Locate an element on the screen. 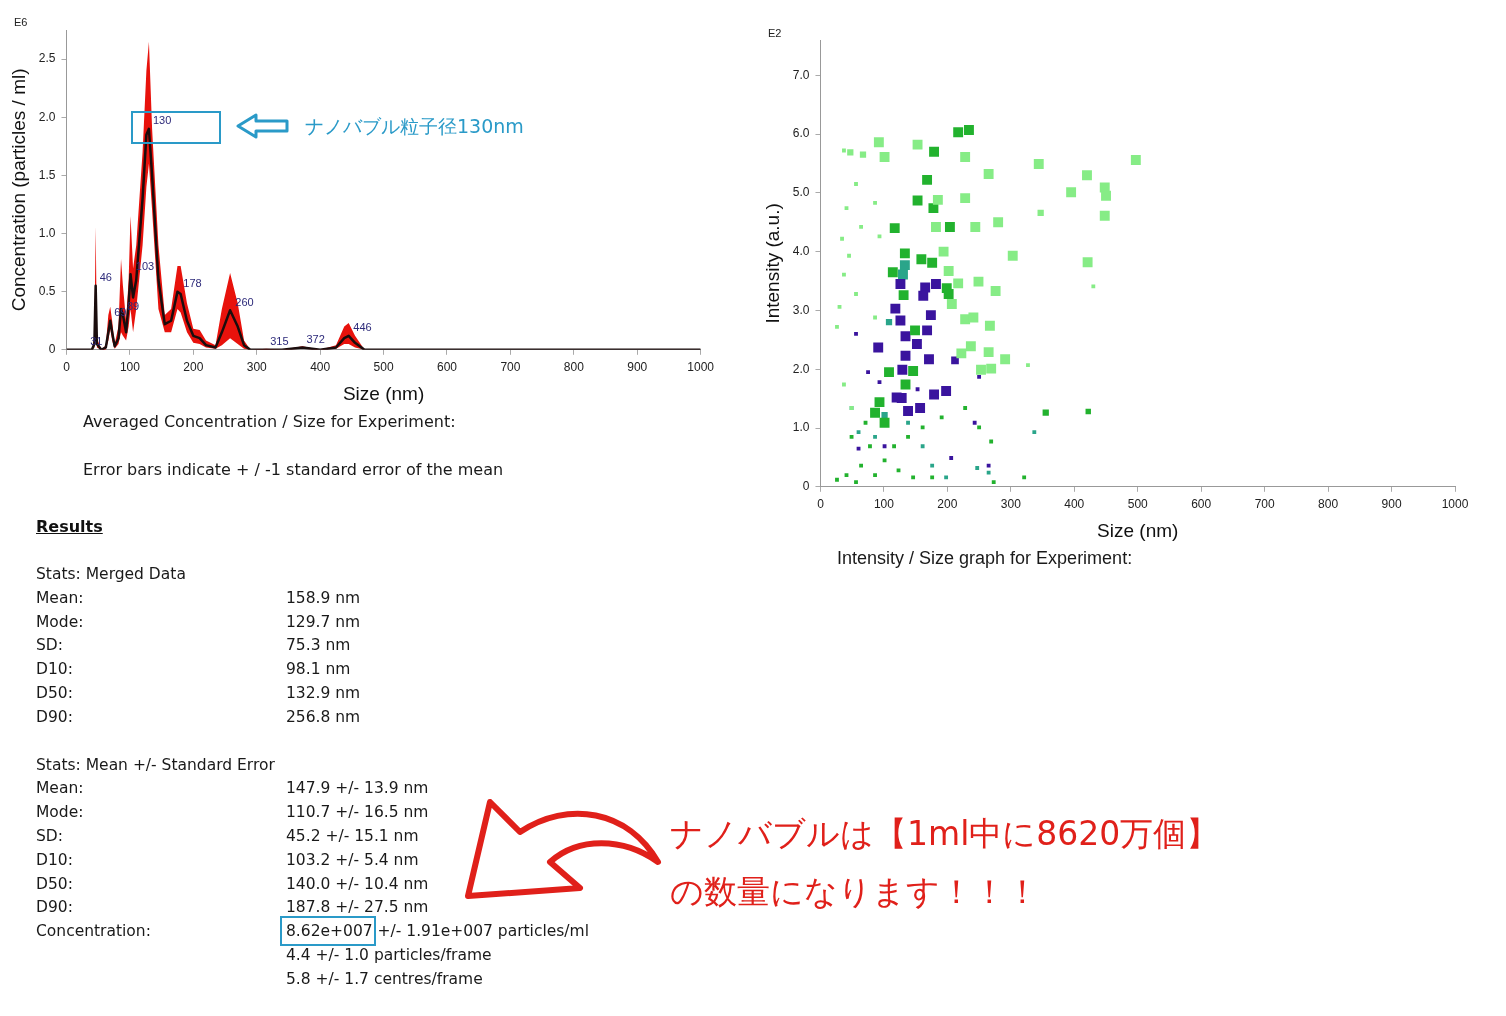 Image resolution: width=1506 pixels, height=1016 pixels. text: Intensity / Size graph for Experiment: is located at coordinates (985, 558).